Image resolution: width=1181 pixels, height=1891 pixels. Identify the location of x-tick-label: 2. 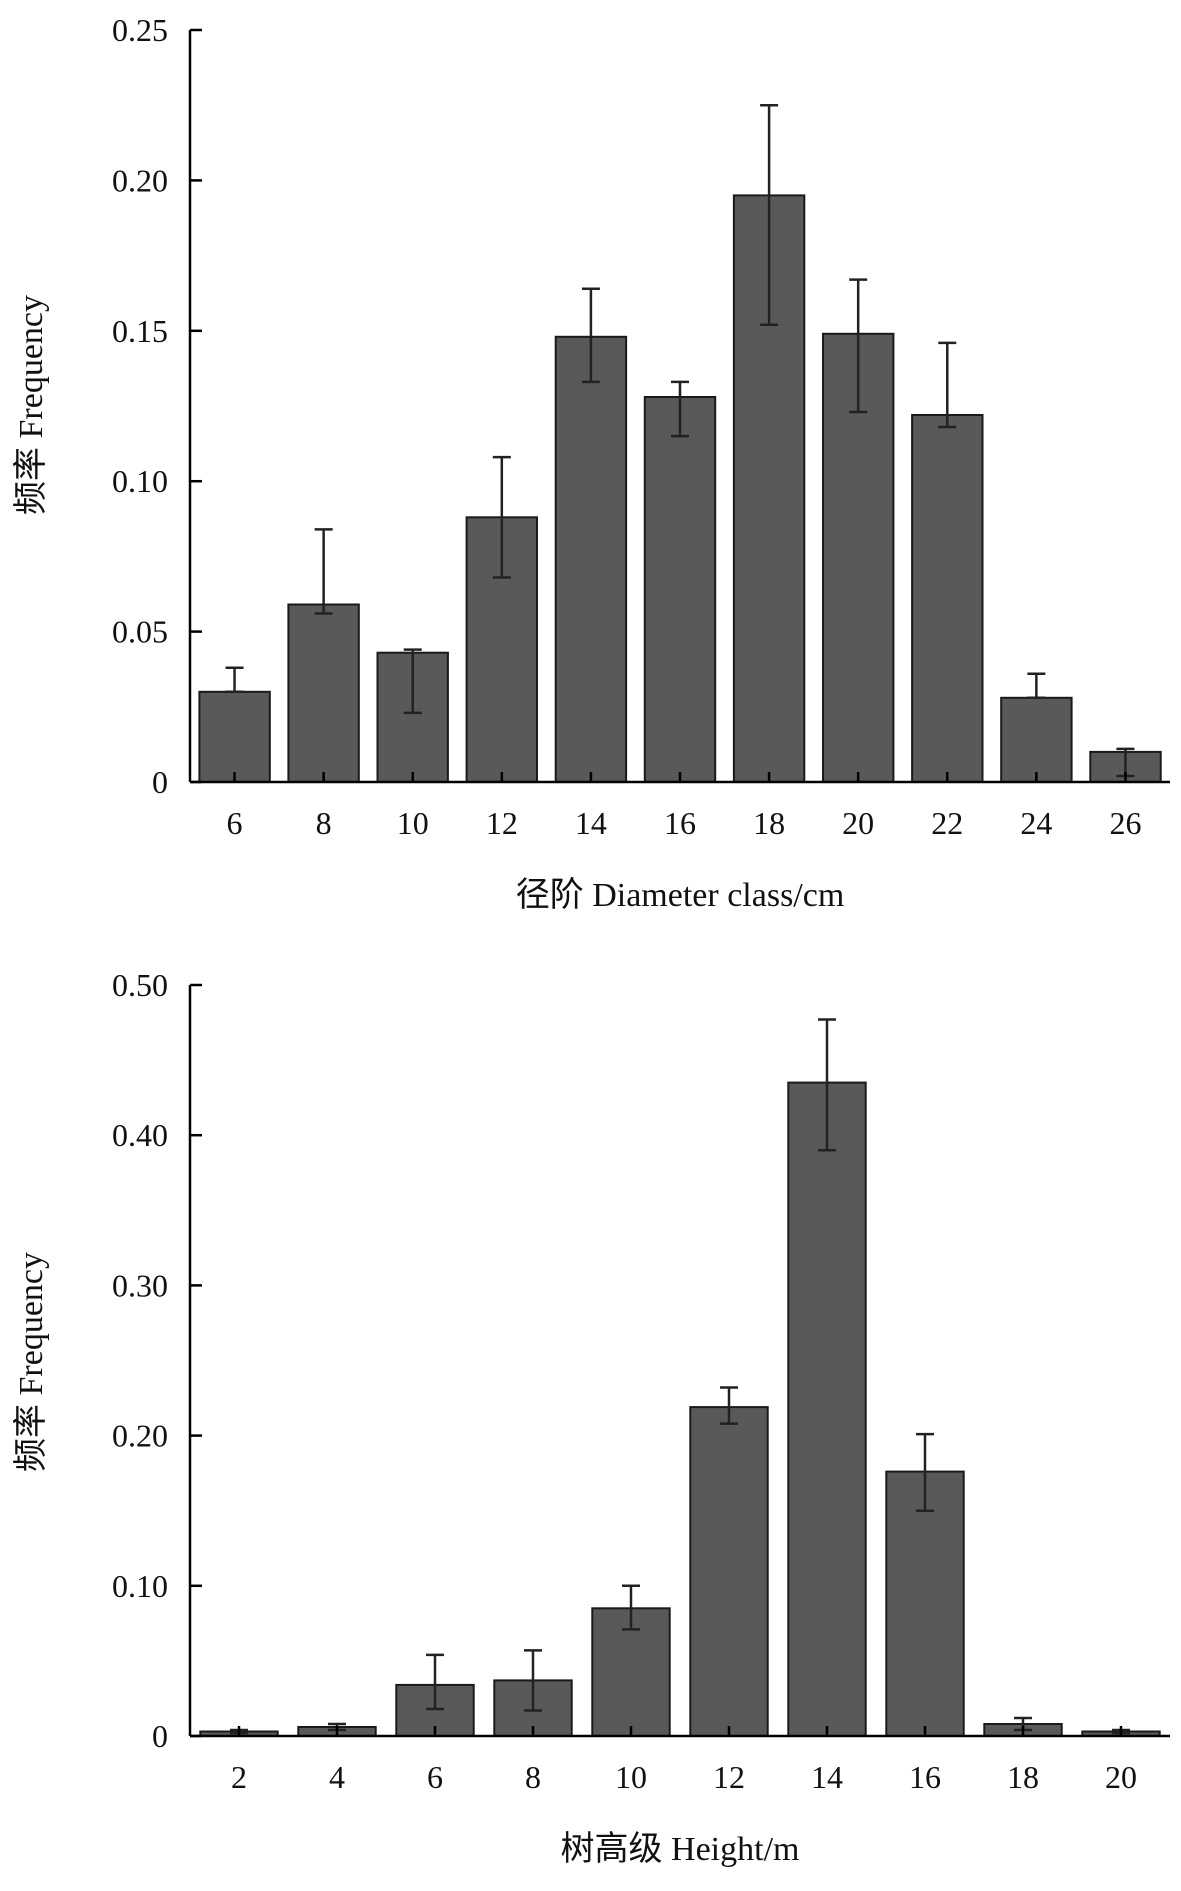
(239, 1777).